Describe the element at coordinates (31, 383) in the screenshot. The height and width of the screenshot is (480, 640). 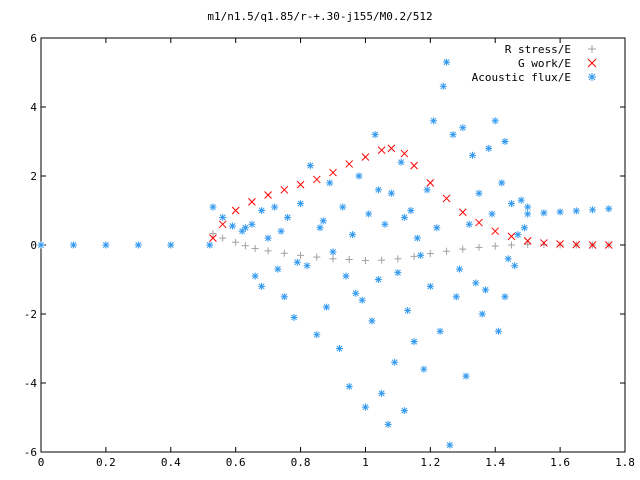
I see `y-tick-label: -4` at that location.